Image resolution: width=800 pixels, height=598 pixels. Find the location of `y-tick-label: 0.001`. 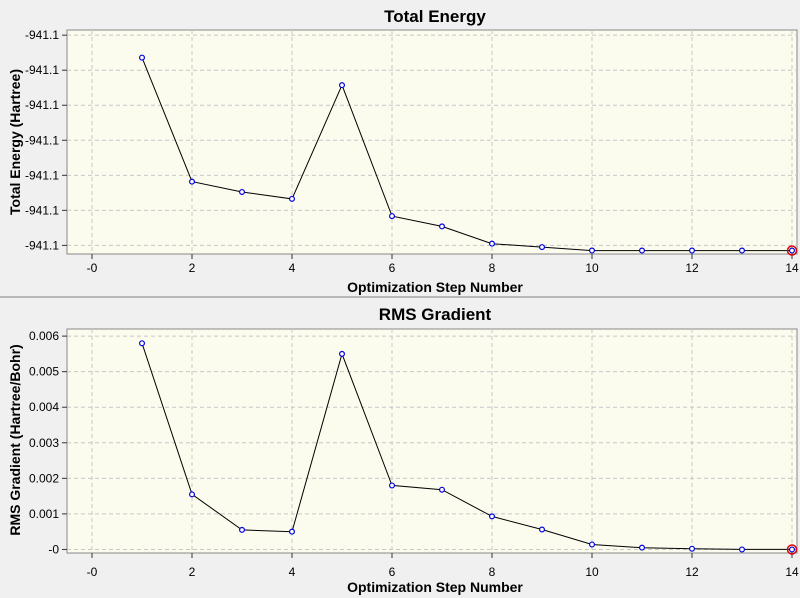

y-tick-label: 0.001 is located at coordinates (44, 514).